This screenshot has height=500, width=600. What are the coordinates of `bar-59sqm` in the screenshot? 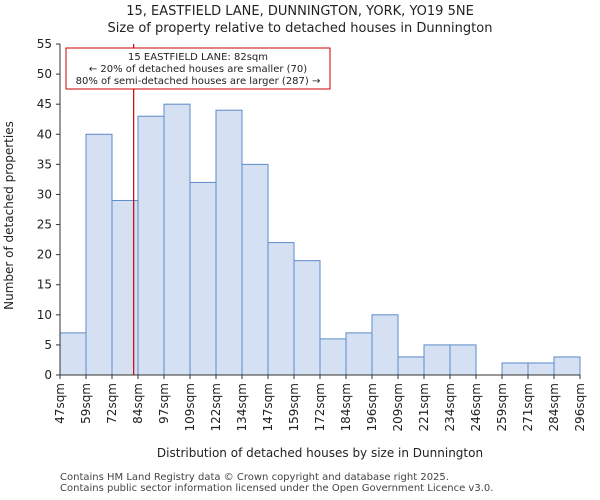 It's located at (99, 254).